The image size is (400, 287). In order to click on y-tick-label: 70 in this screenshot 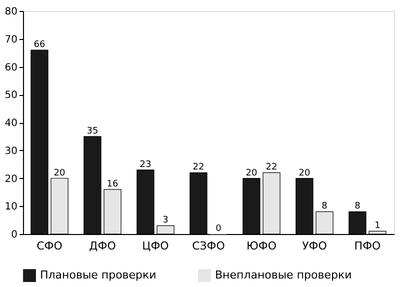, I will do `click(11, 40)`.